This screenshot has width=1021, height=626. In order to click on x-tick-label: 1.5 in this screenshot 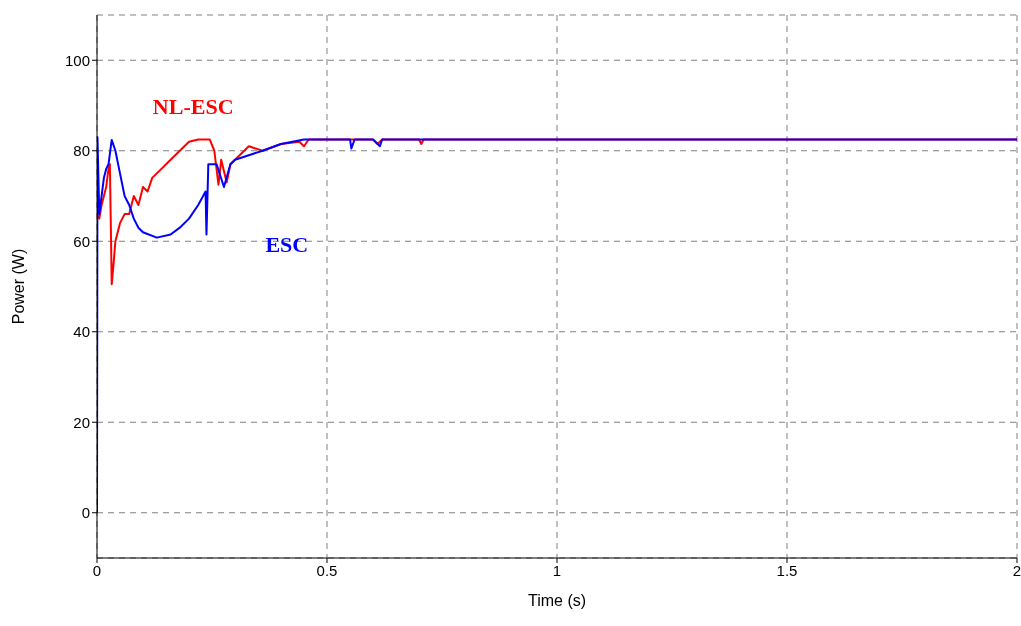, I will do `click(787, 570)`.